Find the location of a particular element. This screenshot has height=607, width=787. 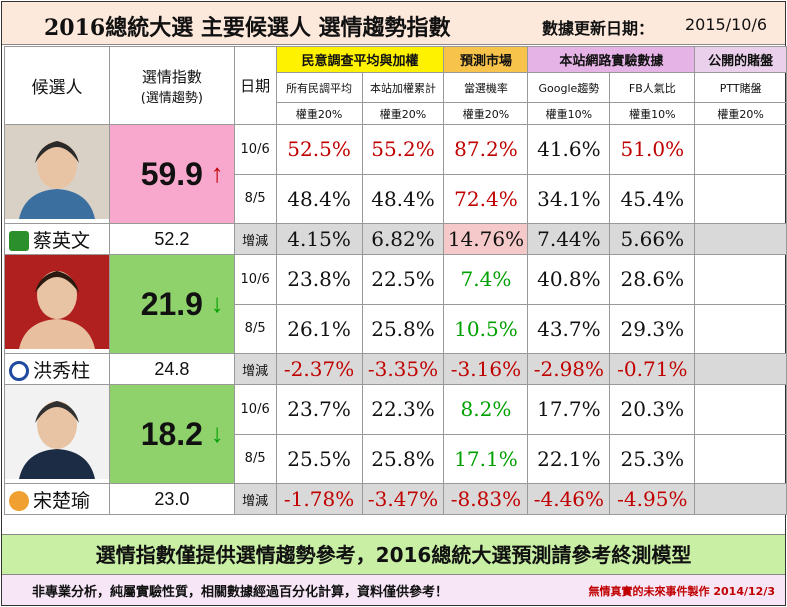

value-cell: 6.82% is located at coordinates (403, 239).